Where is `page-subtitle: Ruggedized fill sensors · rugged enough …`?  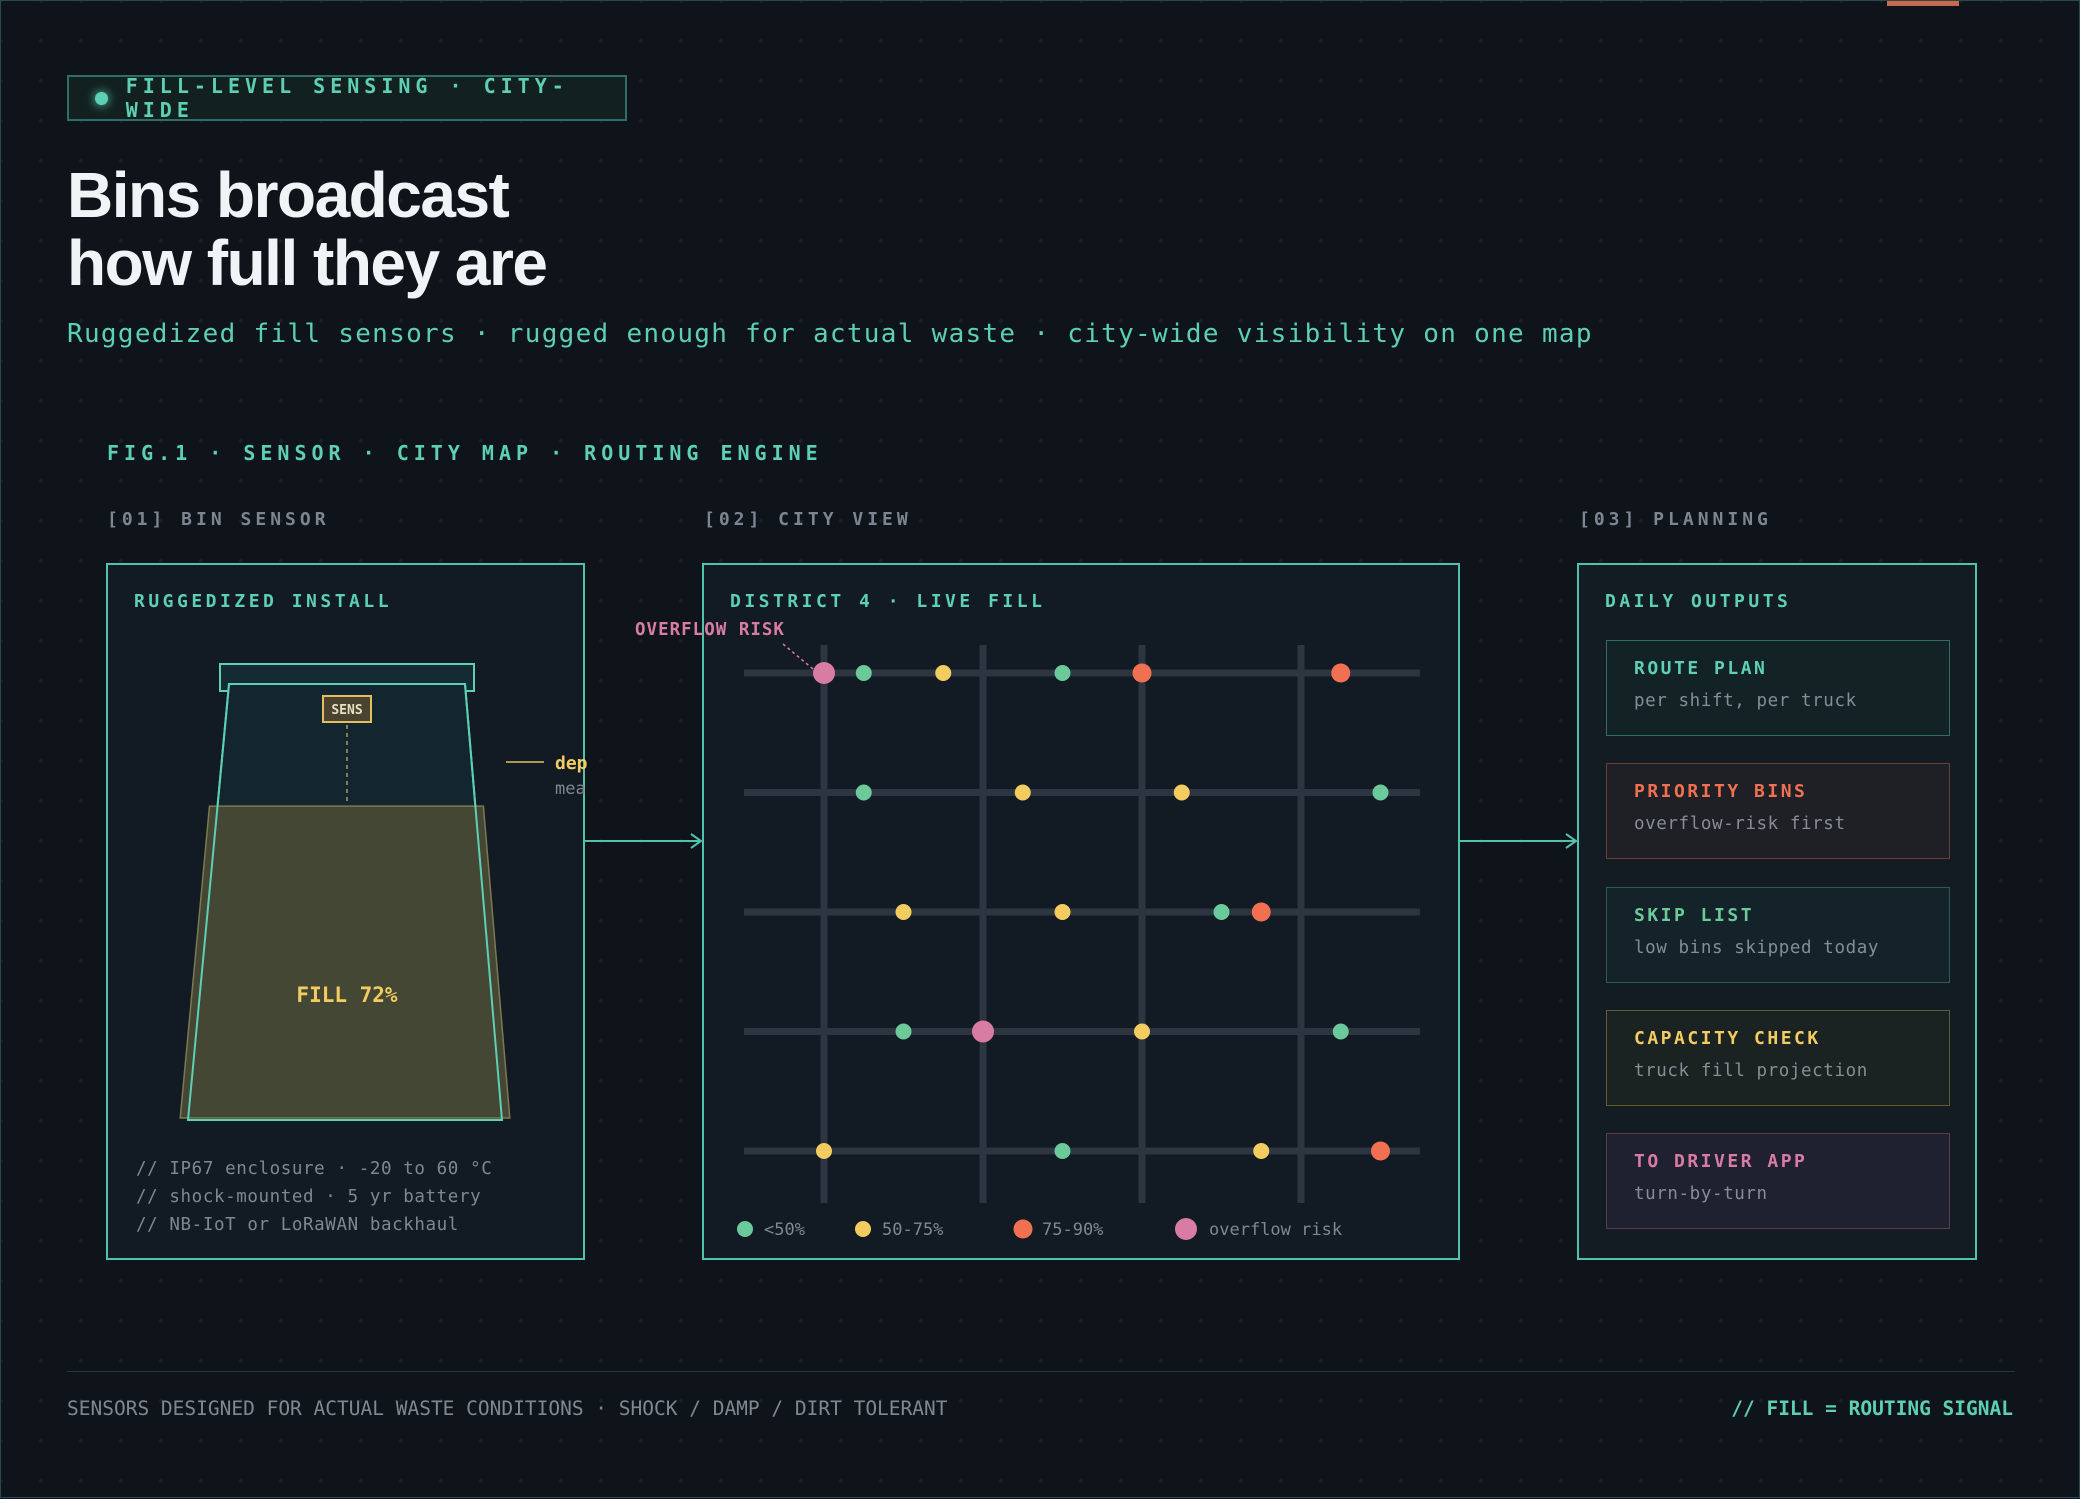
page-subtitle: Ruggedized fill sensors · rugged enough … is located at coordinates (830, 334).